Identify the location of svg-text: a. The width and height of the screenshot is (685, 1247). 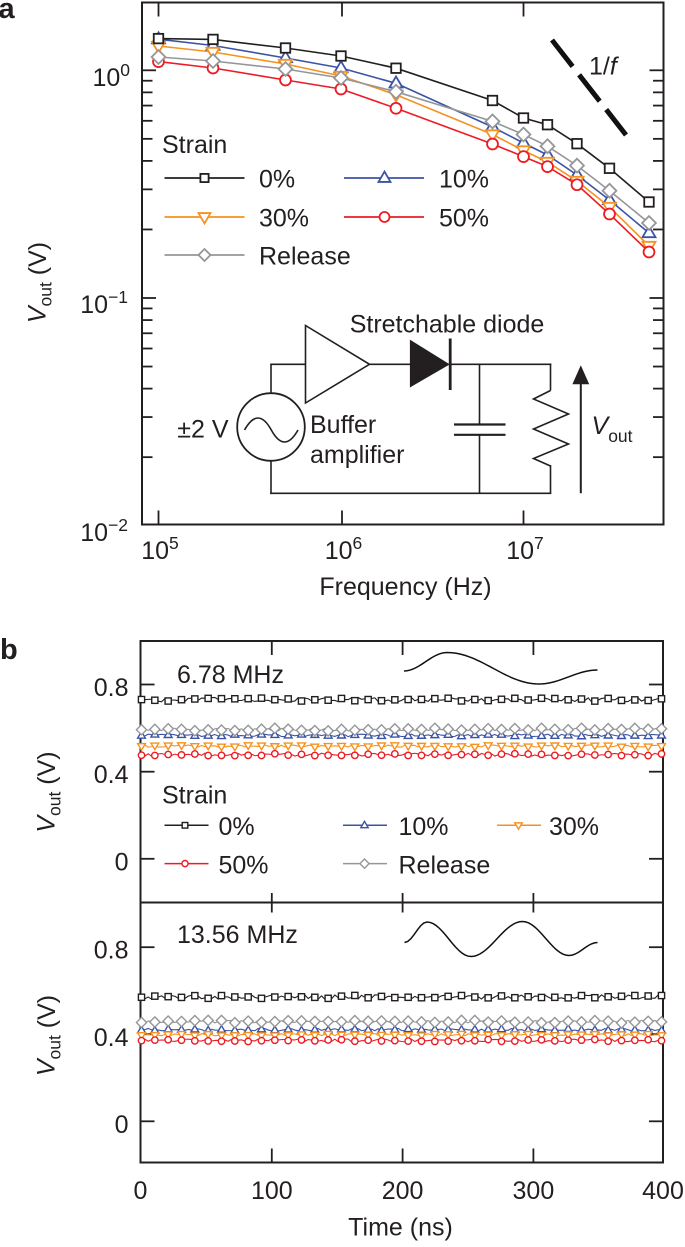
(8, 12).